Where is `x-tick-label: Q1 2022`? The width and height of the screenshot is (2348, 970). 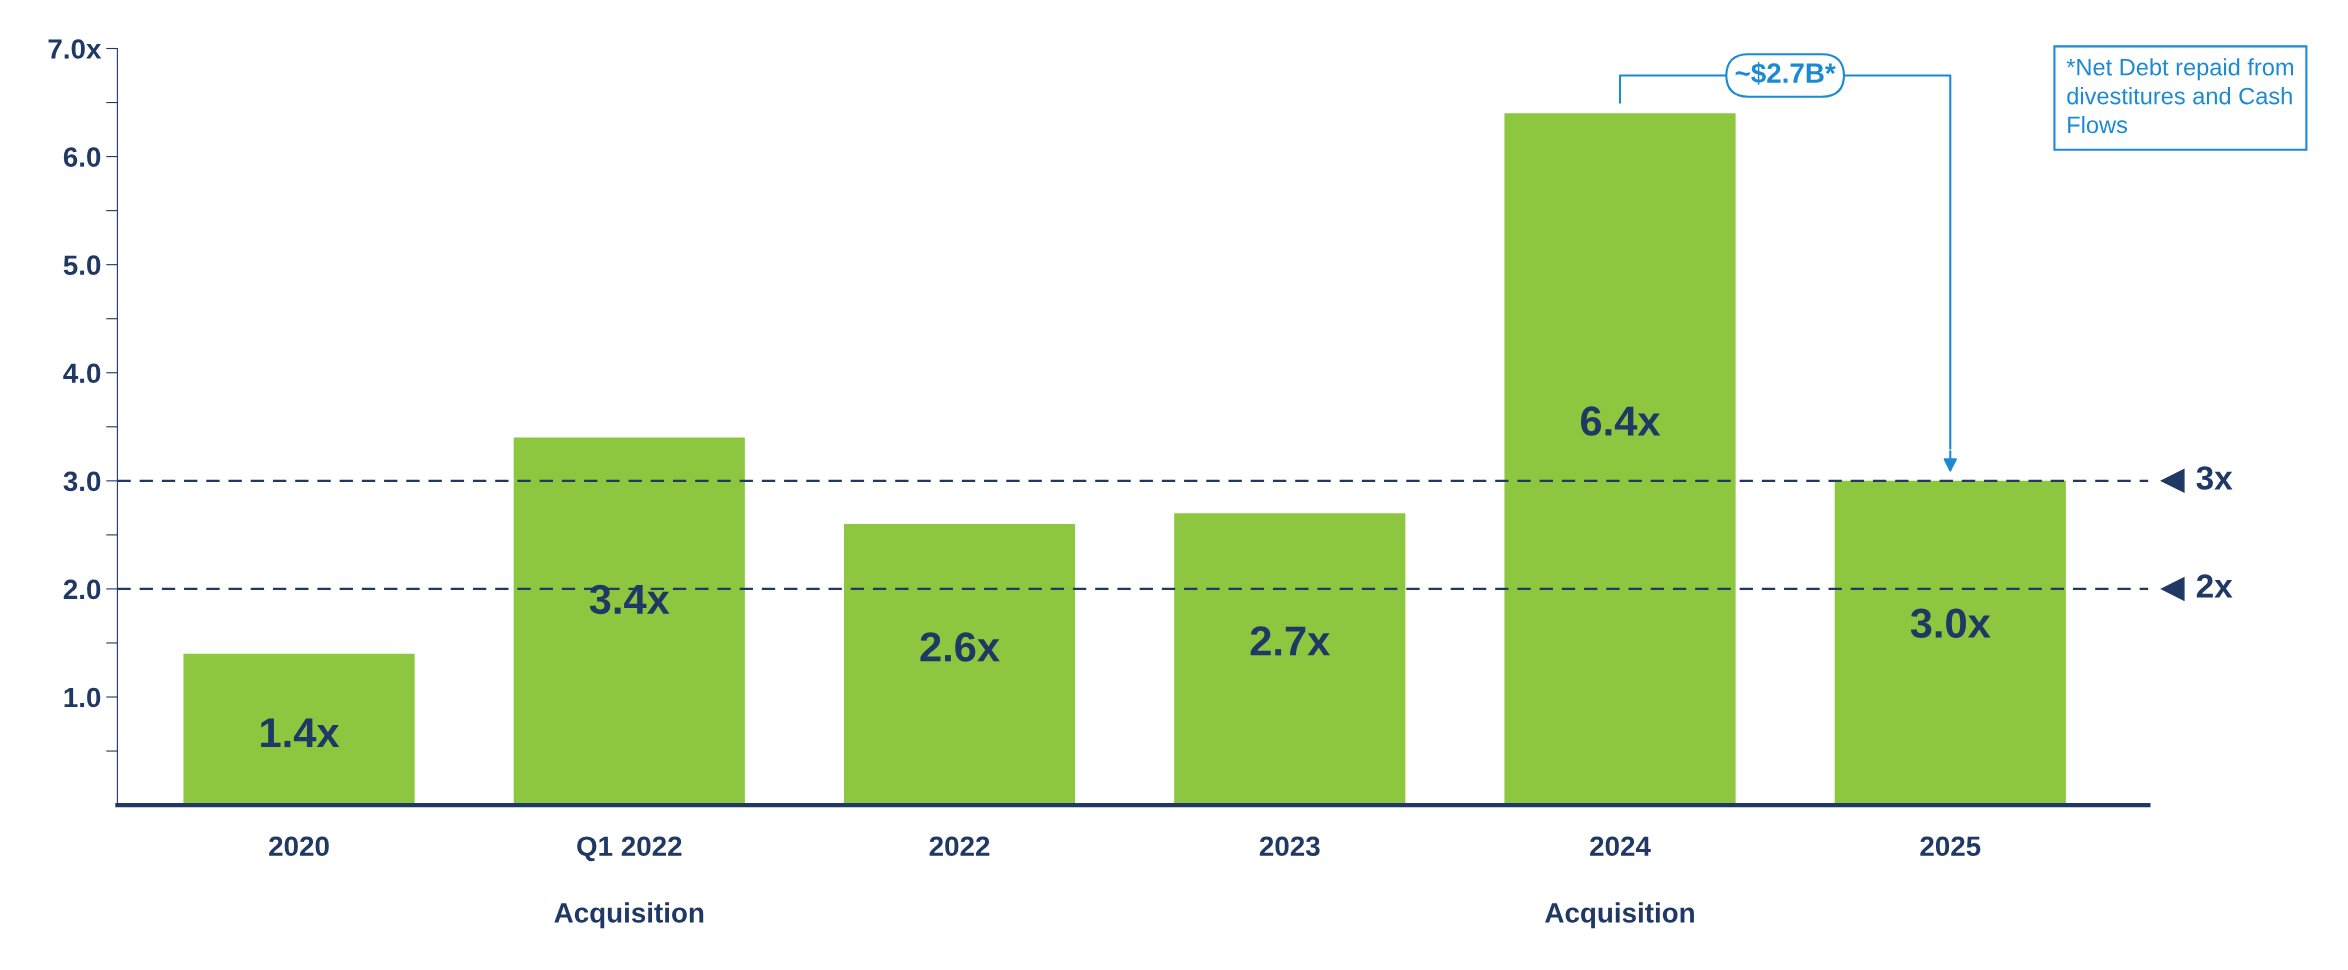
x-tick-label: Q1 2022 is located at coordinates (629, 849).